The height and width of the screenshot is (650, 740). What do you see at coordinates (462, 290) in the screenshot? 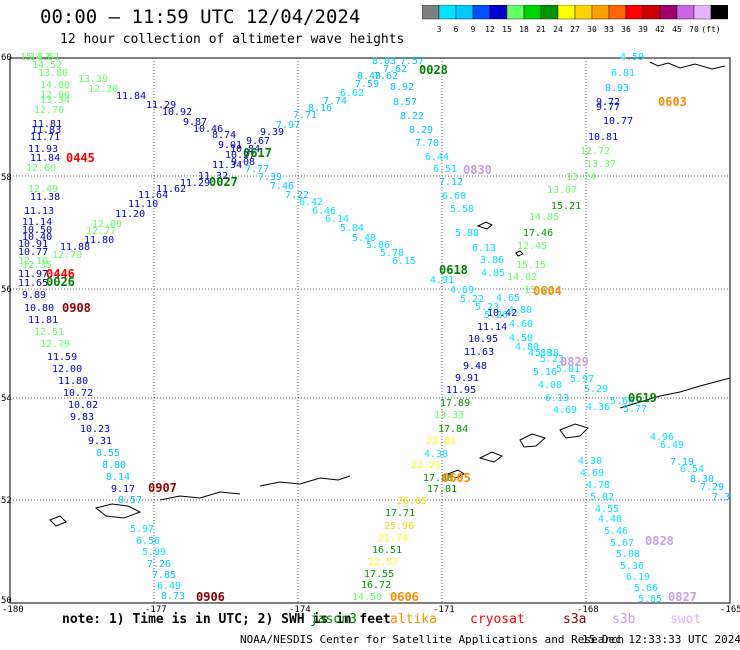
I see `wave-height-value: 4.69` at bounding box center [462, 290].